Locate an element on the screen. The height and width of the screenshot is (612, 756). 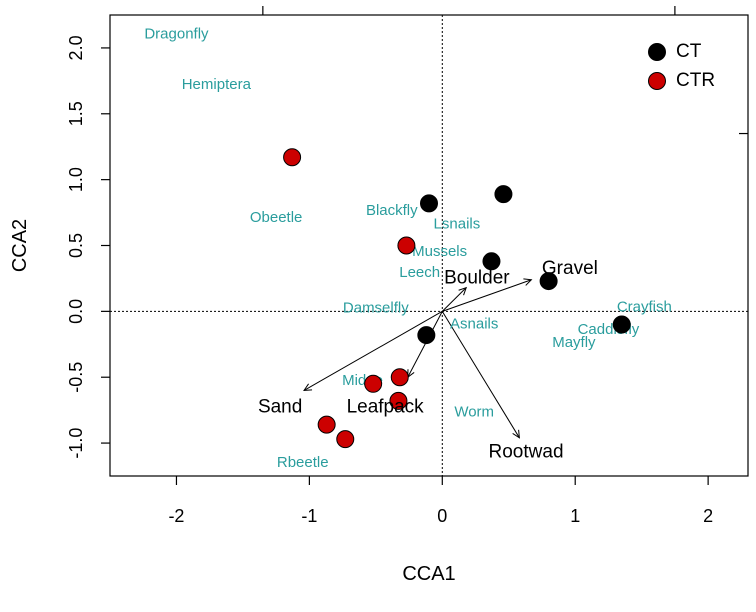
y-tick-label: 1.0 is located at coordinates (76, 179).